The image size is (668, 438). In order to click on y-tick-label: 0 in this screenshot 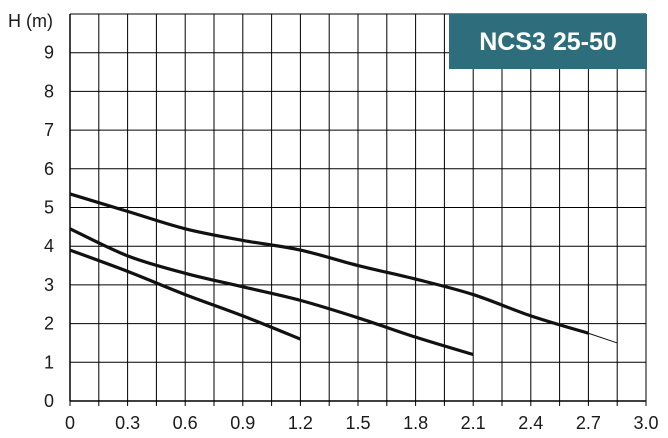, I will do `click(49, 401)`.